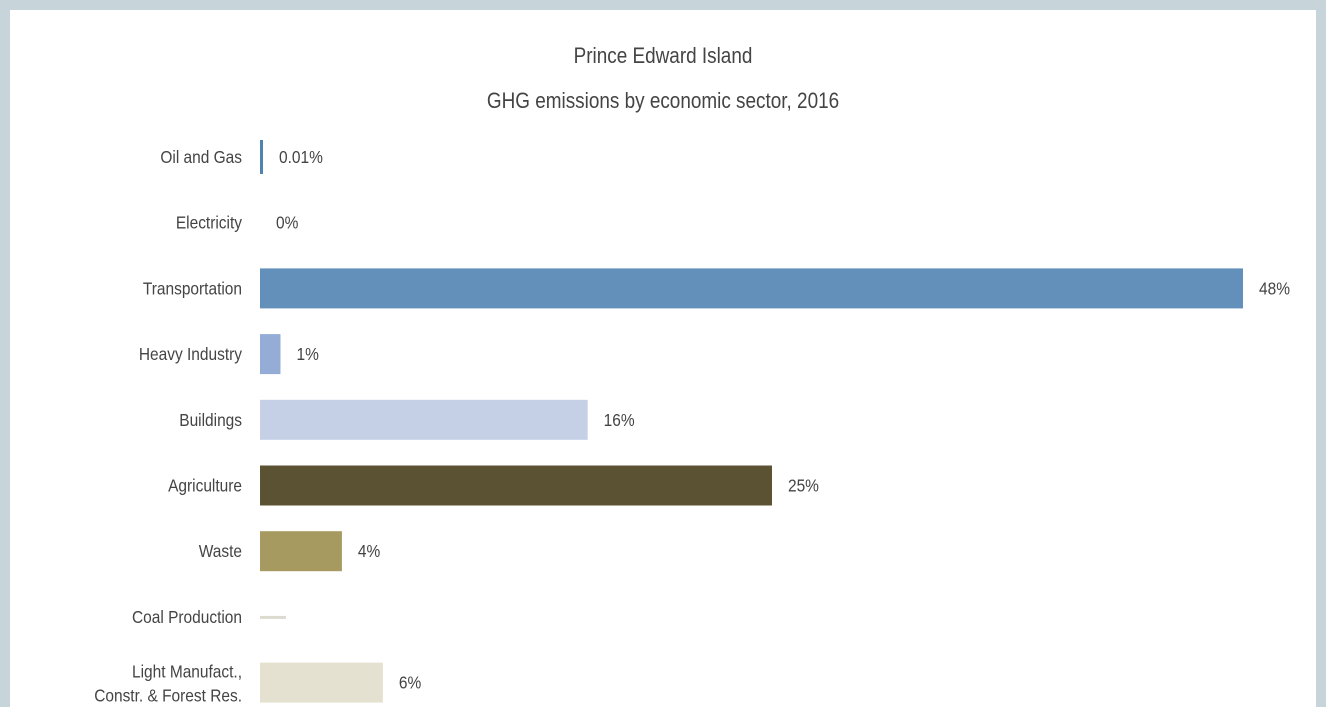 This screenshot has width=1326, height=707. I want to click on data-label: 1%, so click(307, 354).